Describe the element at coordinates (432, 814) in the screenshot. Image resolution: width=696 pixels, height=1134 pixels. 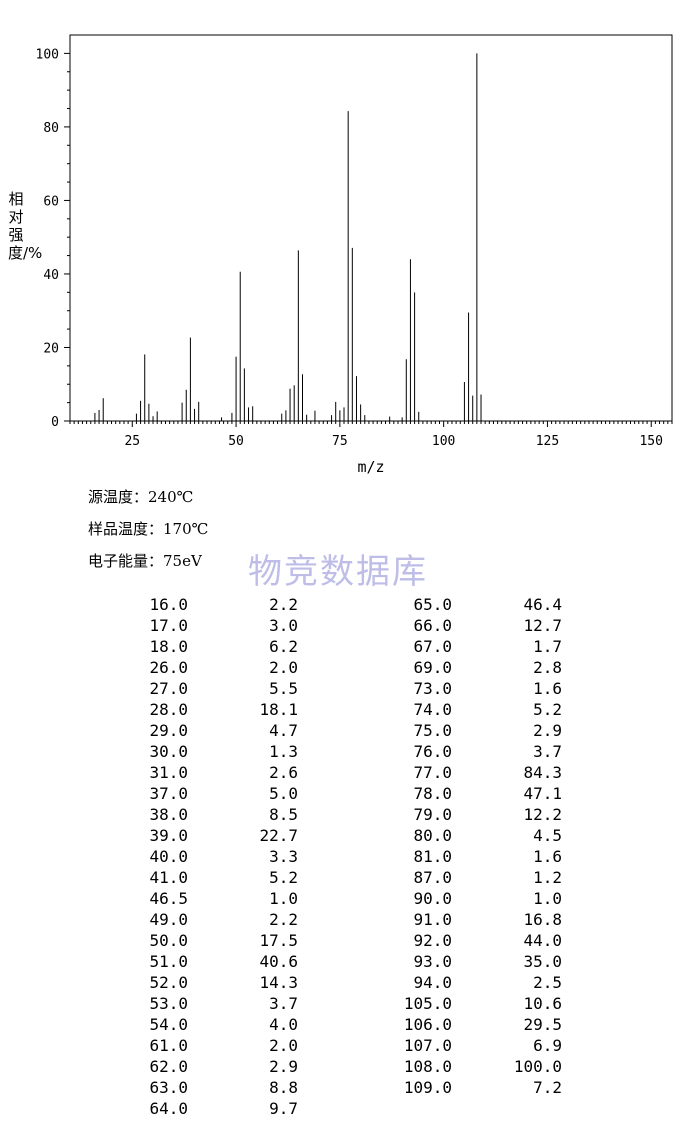
I see `mz-value: 79.0` at that location.